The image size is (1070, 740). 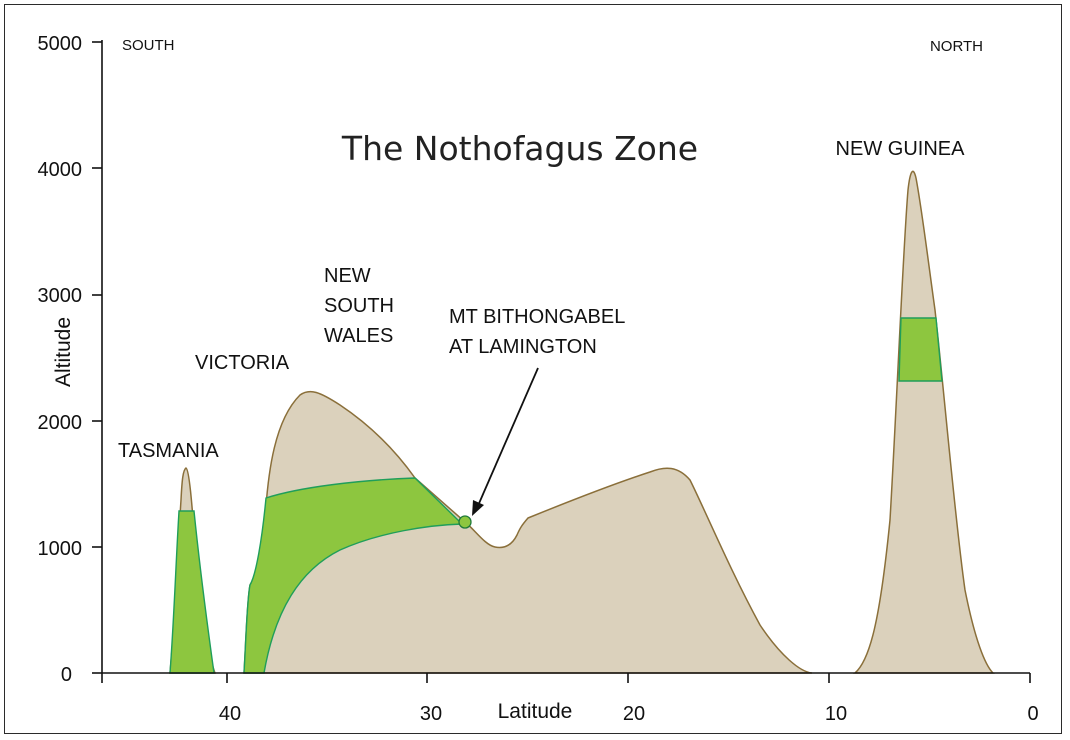 I want to click on x-tick-label: 30, so click(x=431, y=714).